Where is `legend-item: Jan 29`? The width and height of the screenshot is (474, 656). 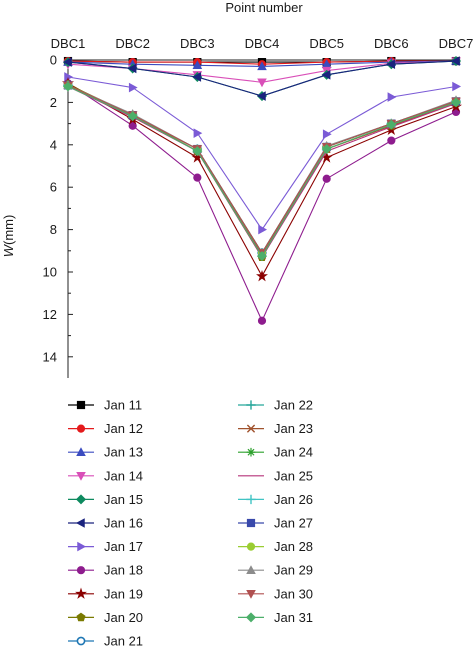 legend-item: Jan 29 is located at coordinates (275, 570).